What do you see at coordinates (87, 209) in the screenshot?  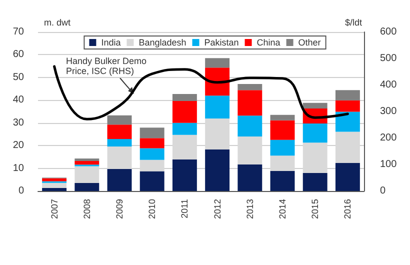 I see `x-tick-label: 2008` at bounding box center [87, 209].